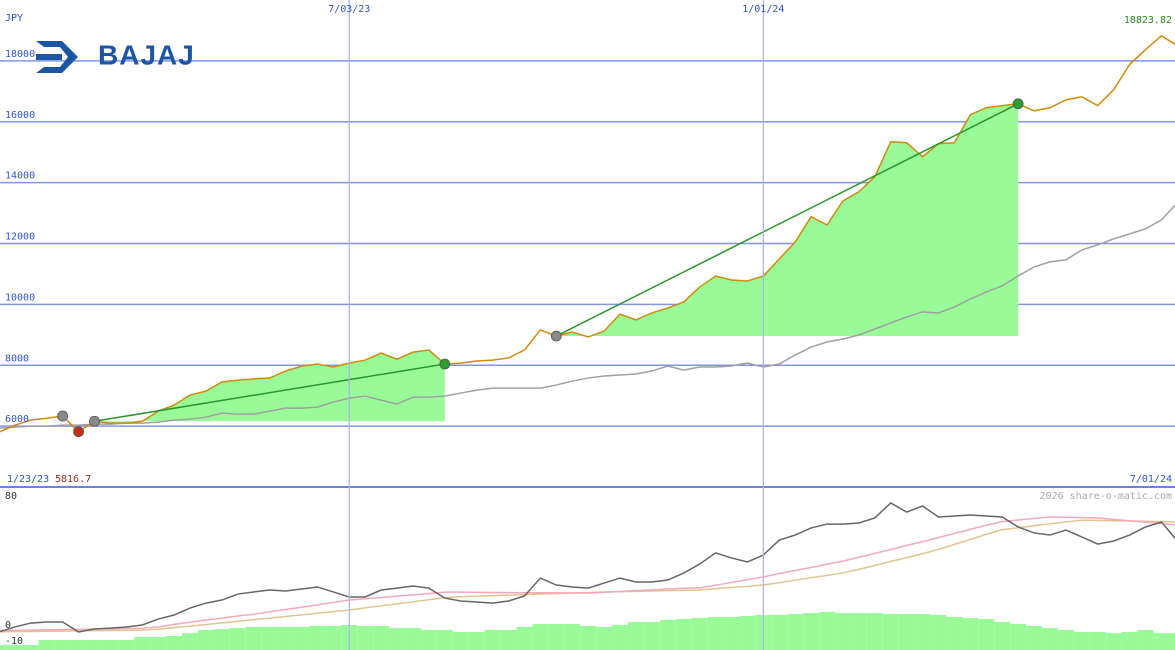 This screenshot has height=650, width=1175. Describe the element at coordinates (20, 176) in the screenshot. I see `y-tick-label: 14000` at that location.